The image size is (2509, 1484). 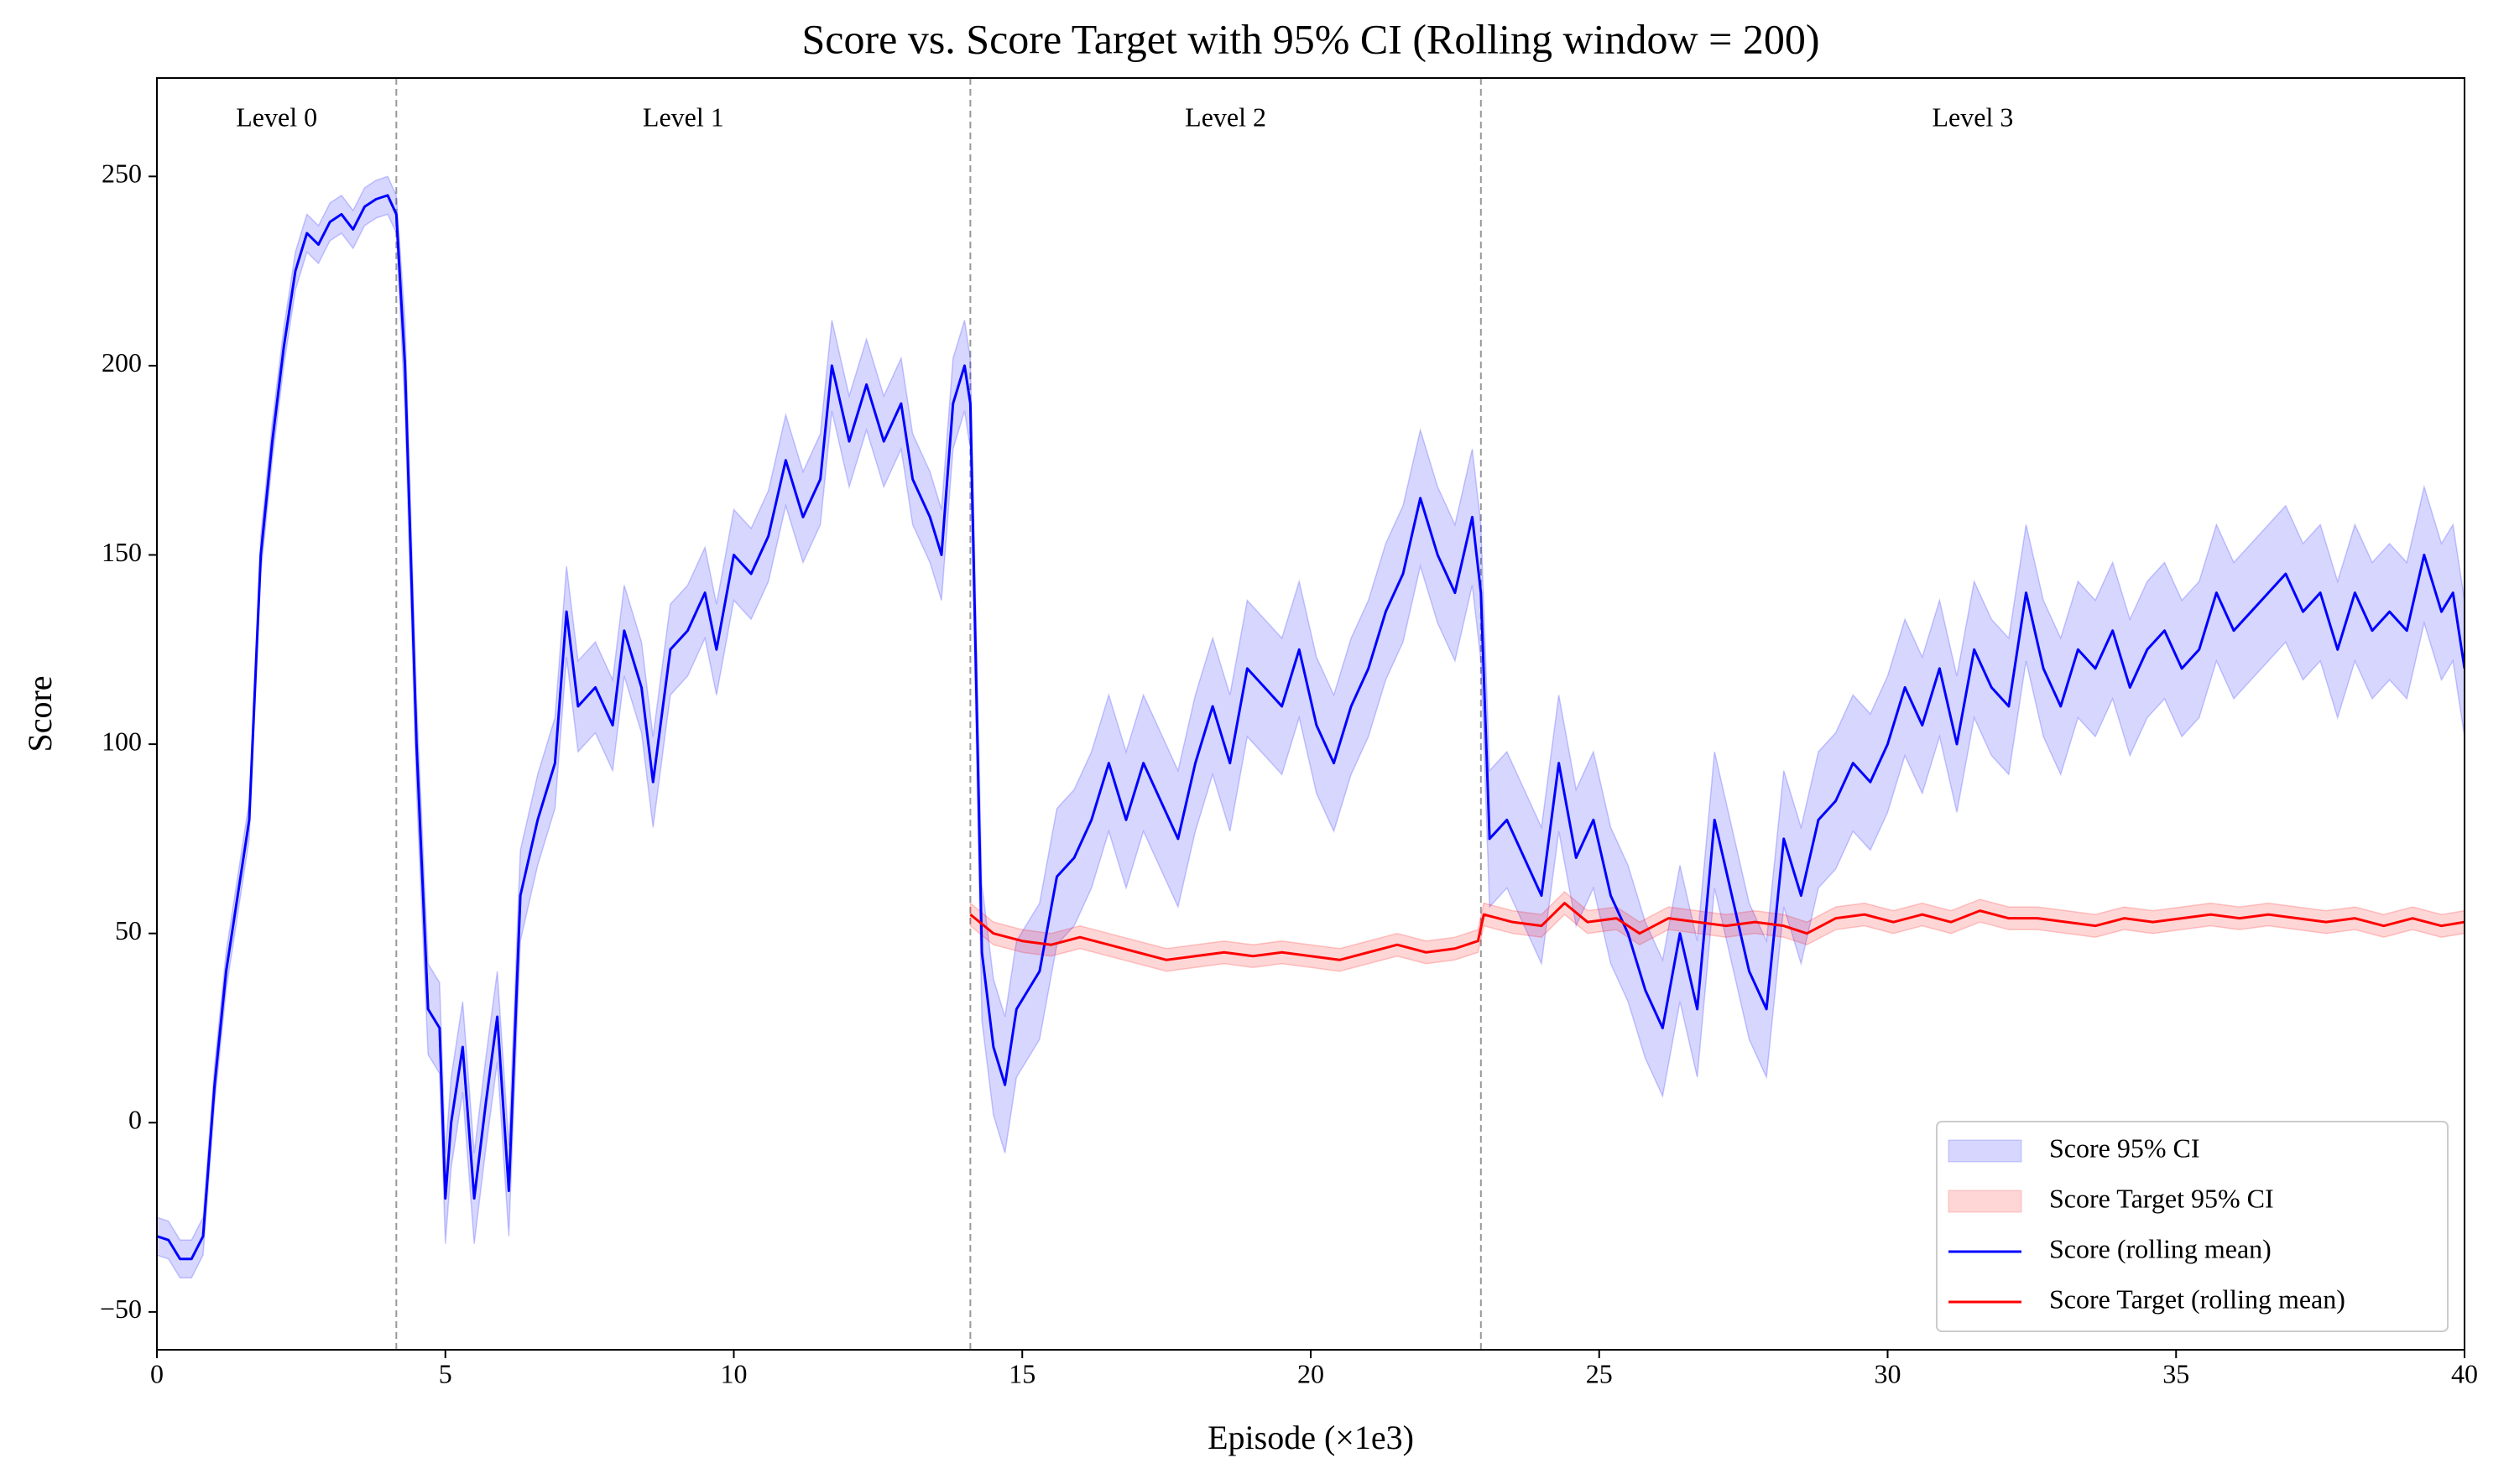 What do you see at coordinates (122, 174) in the screenshot?
I see `y-tick-label: 250` at bounding box center [122, 174].